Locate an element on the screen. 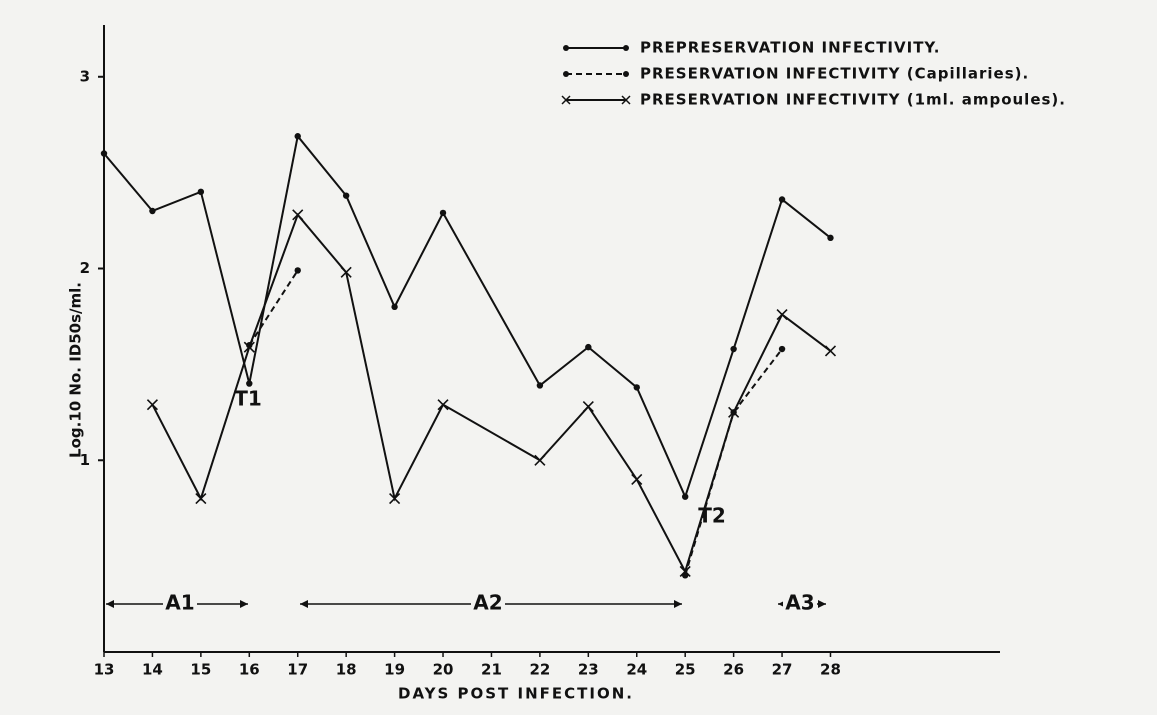 The image size is (1157, 715). y-tick-label: 2 is located at coordinates (85, 268).